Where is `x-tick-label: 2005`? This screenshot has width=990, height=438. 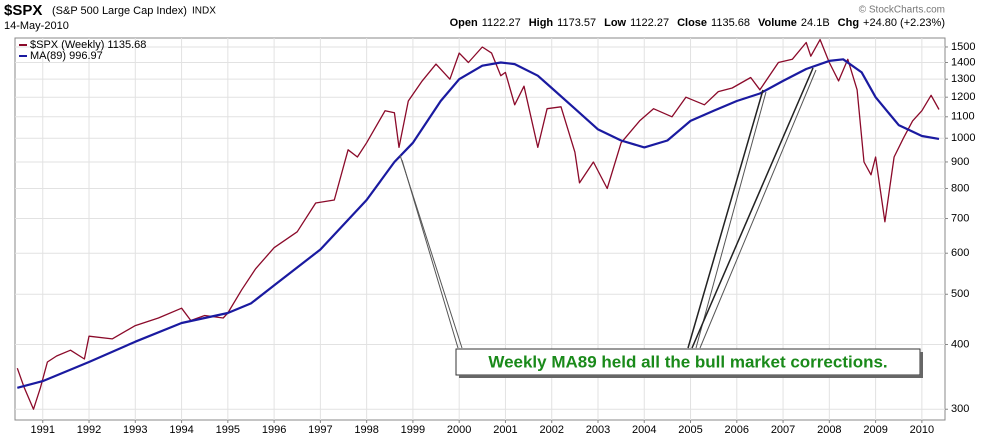
x-tick-label: 2005 is located at coordinates (690, 430).